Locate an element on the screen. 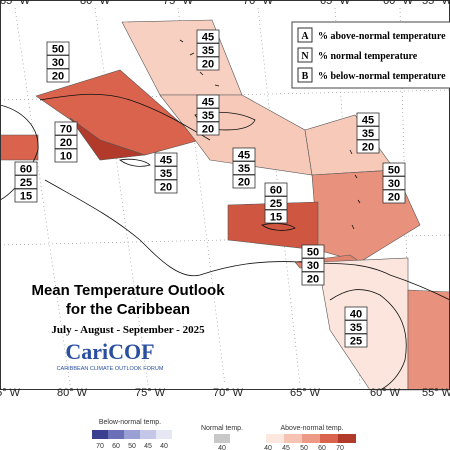  below-tick: 70 is located at coordinates (100, 446).